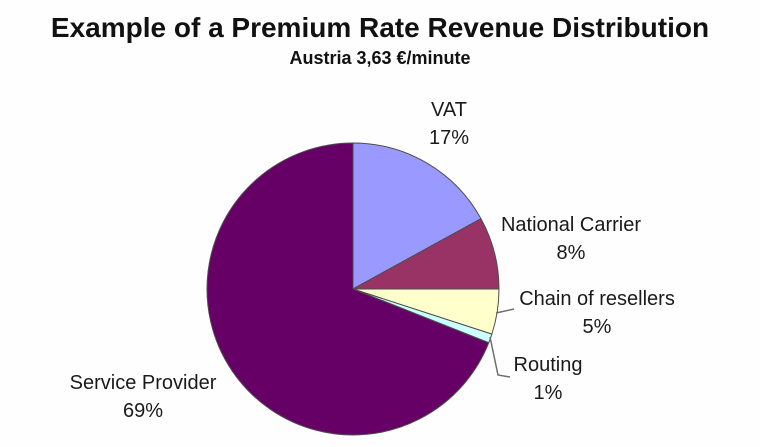 The width and height of the screenshot is (760, 447). Describe the element at coordinates (548, 365) in the screenshot. I see `label-routing-name: Routing` at that location.